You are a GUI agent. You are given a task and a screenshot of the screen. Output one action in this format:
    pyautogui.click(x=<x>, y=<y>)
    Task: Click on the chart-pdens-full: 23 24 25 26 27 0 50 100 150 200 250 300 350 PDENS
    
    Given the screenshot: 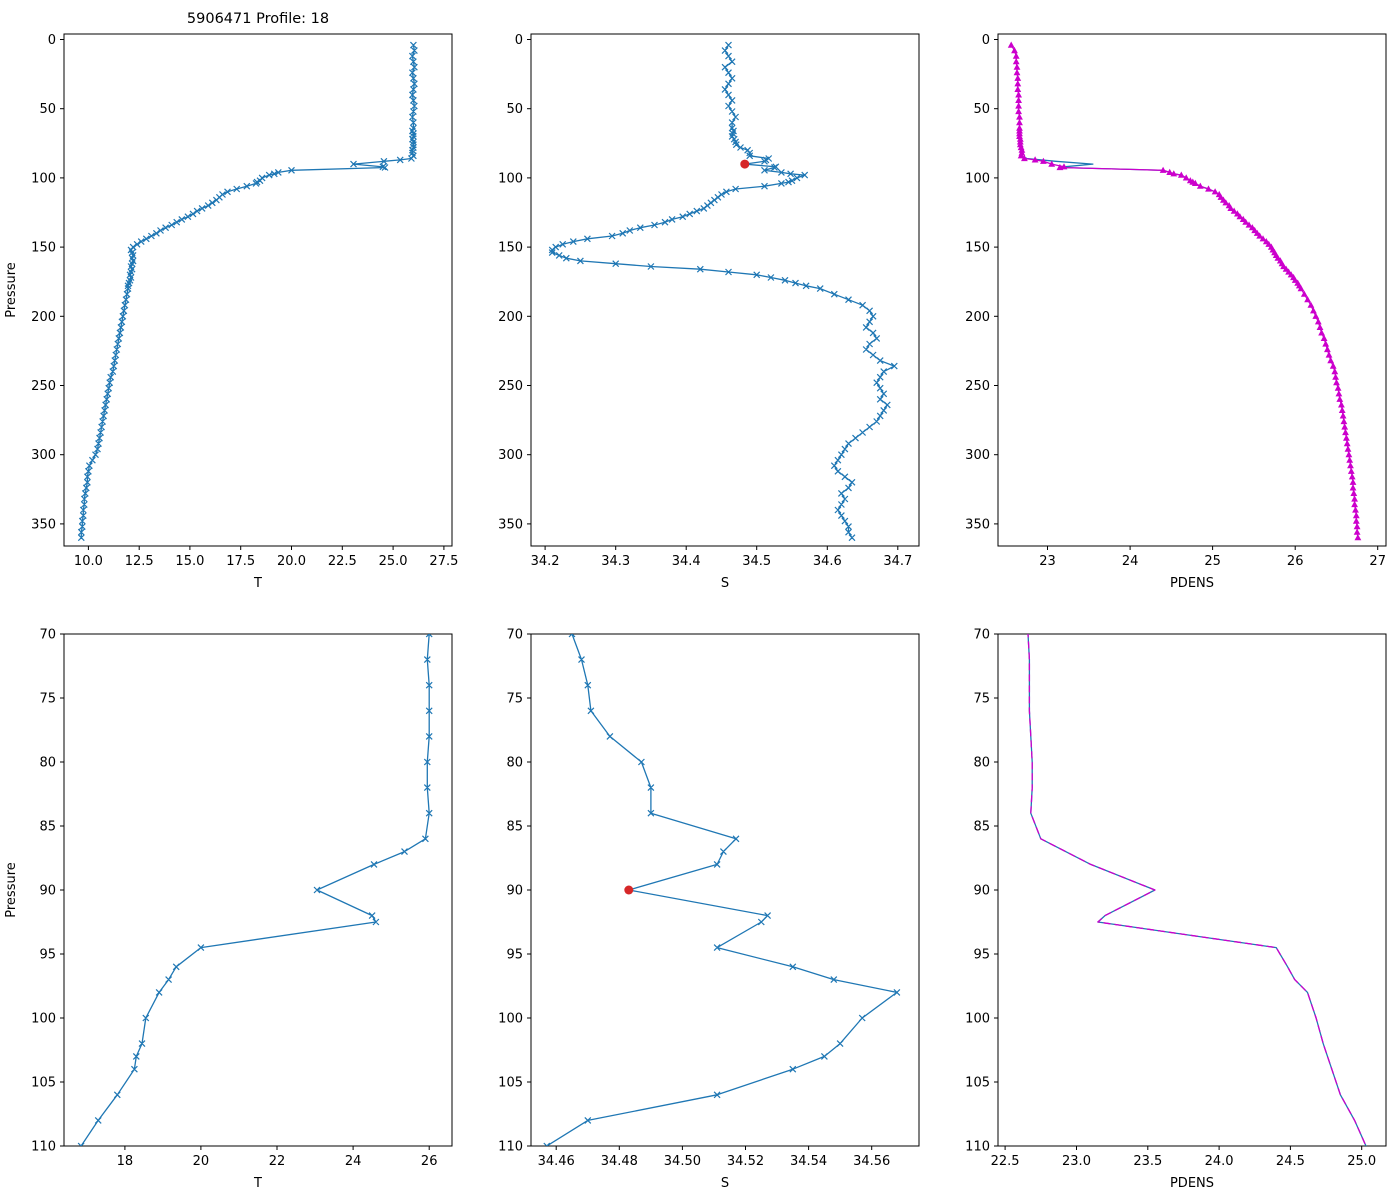 What is the action you would take?
    pyautogui.click(x=1176, y=312)
    